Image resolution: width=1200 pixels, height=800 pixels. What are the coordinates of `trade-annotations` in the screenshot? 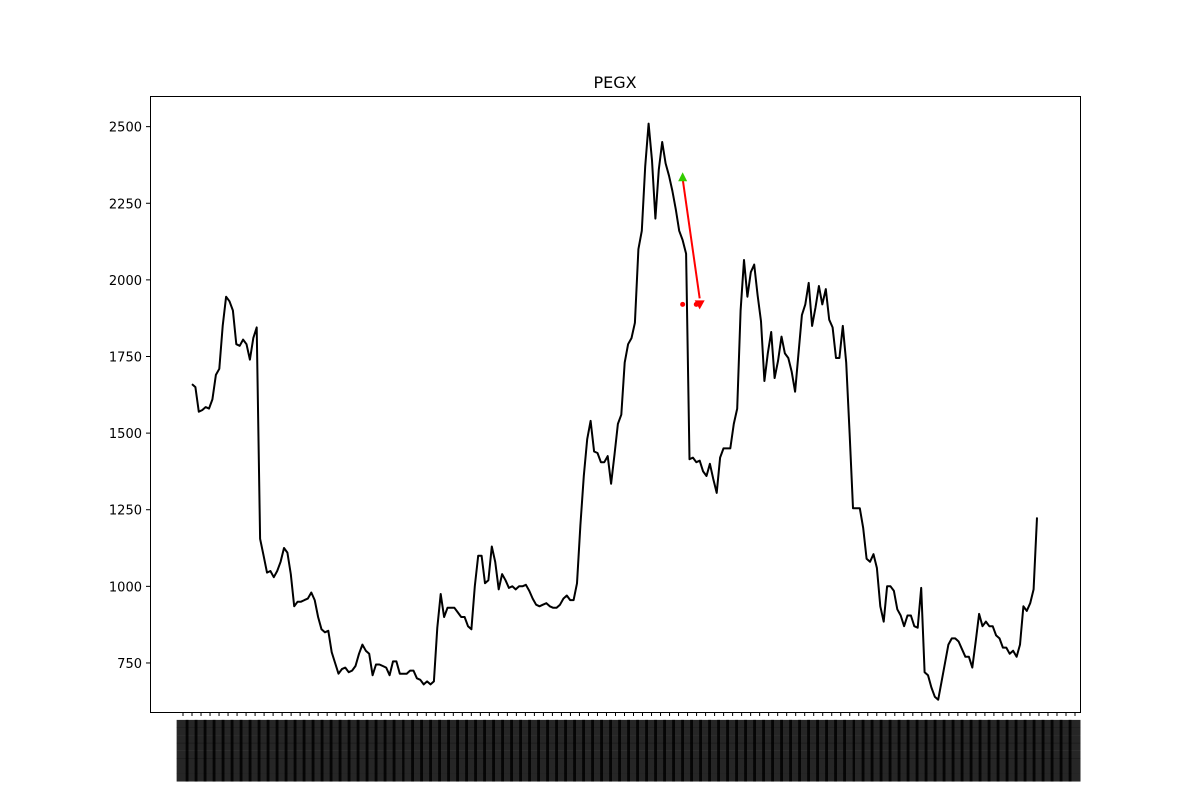 It's located at (691, 241).